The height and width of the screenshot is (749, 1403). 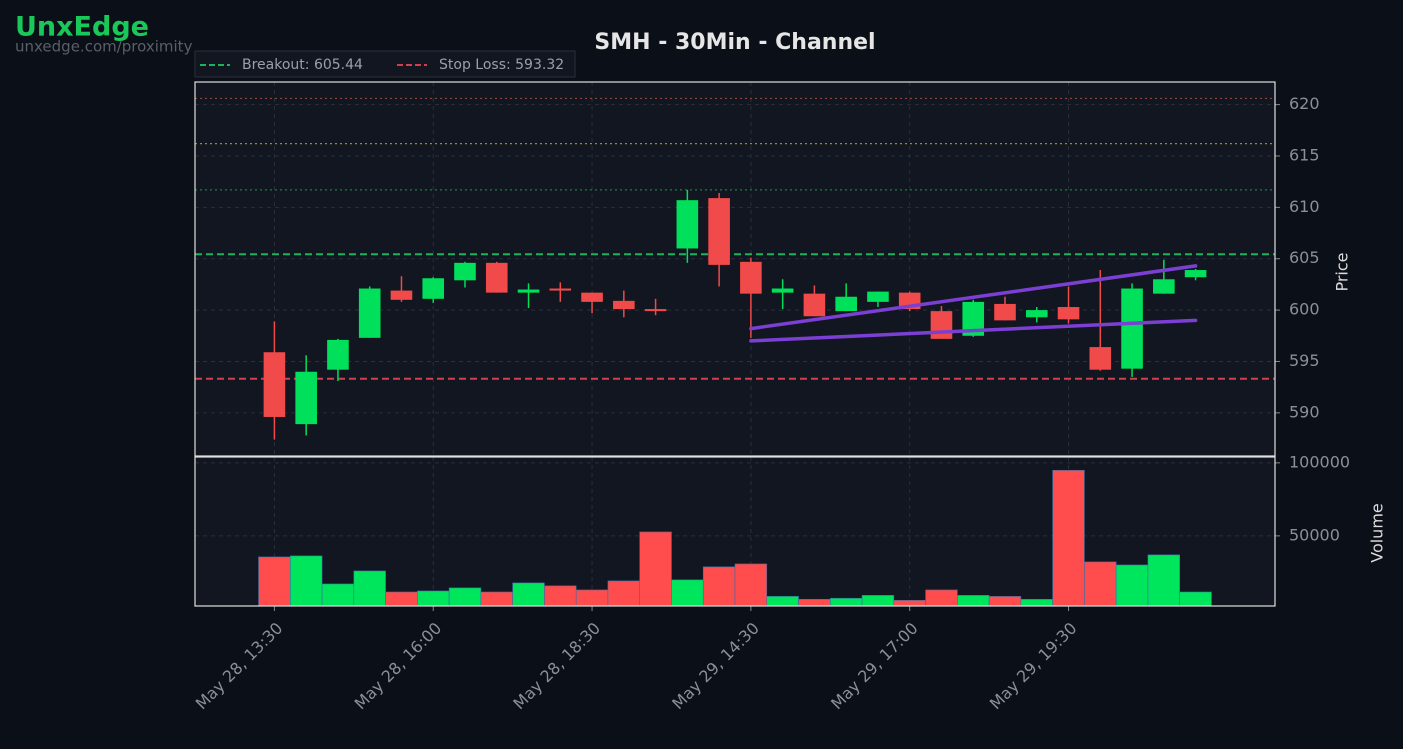 I want to click on volume-axis-label: Volume, so click(x=1377, y=533).